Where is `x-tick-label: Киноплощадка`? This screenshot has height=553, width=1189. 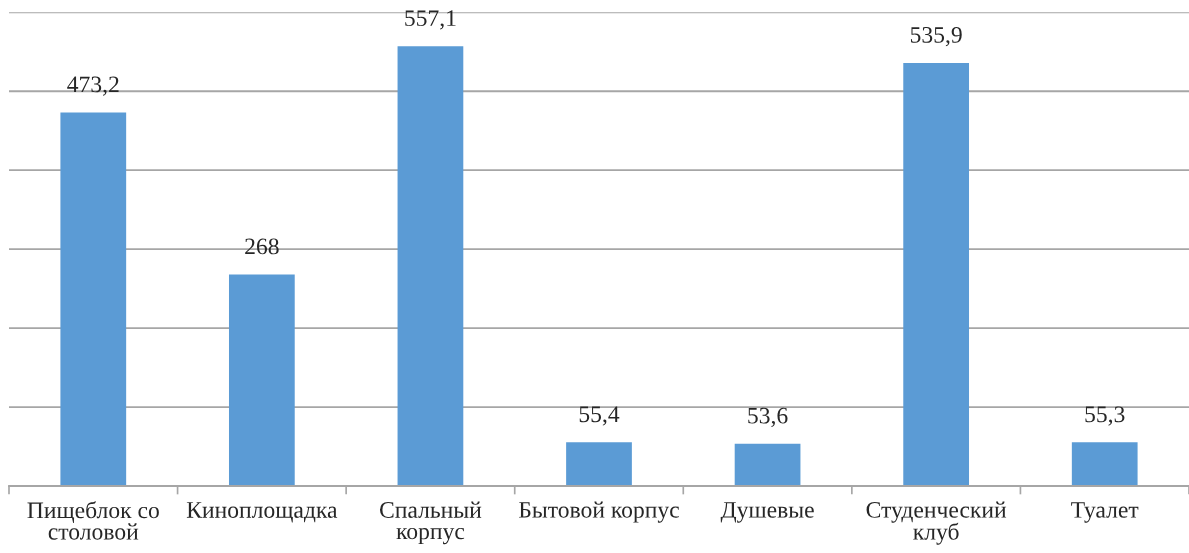
x-tick-label: Киноплощадка is located at coordinates (262, 512).